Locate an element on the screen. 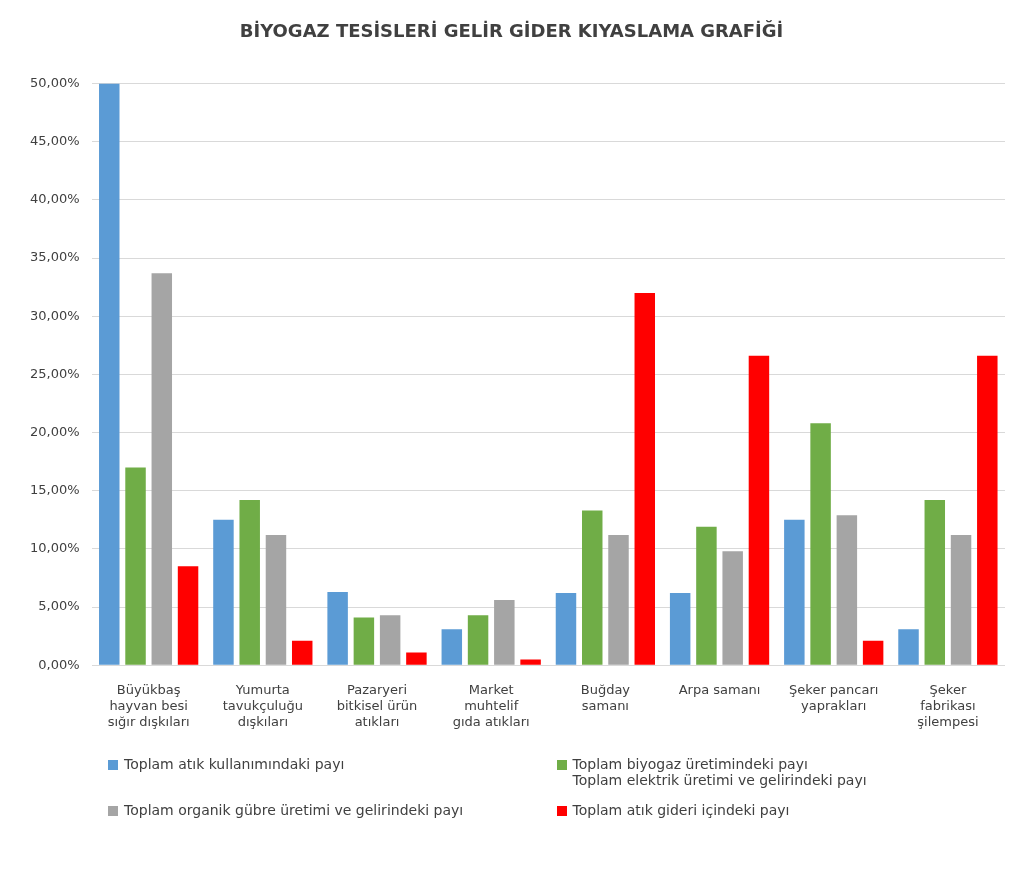 This screenshot has width=1033, height=877. y-tick-label: 25,00% is located at coordinates (54, 373).